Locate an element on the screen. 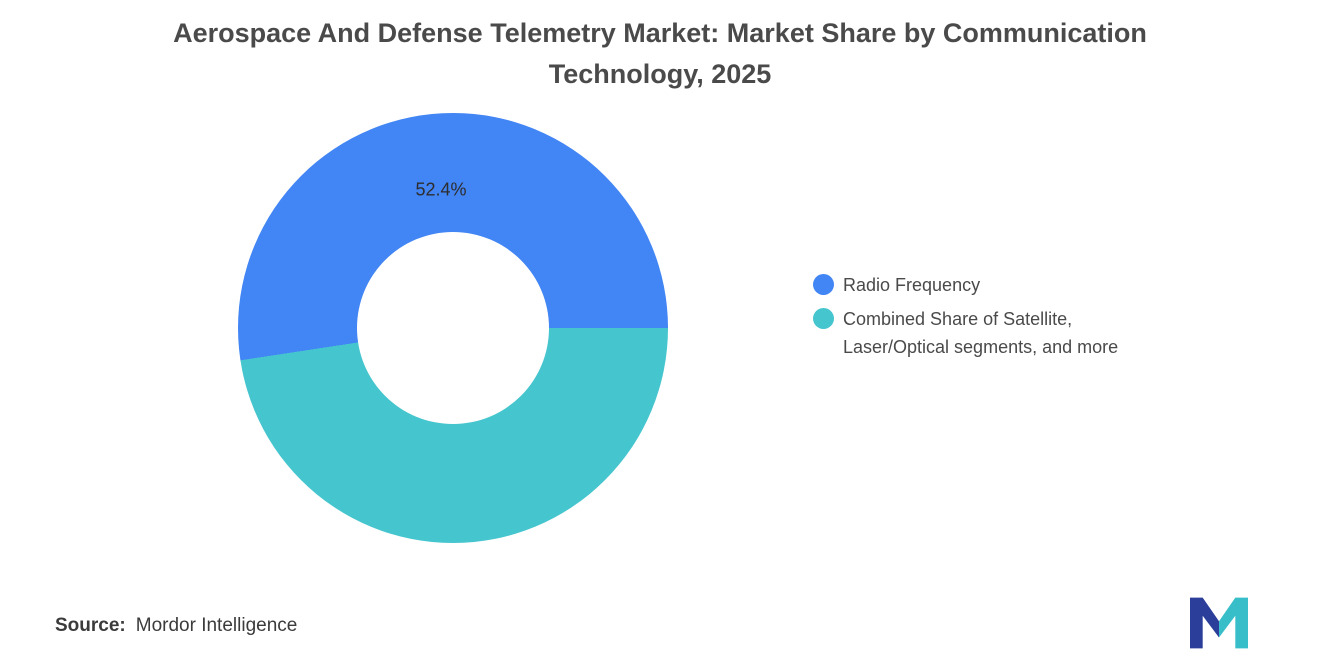 The image size is (1320, 665). donut-hole is located at coordinates (453, 328).